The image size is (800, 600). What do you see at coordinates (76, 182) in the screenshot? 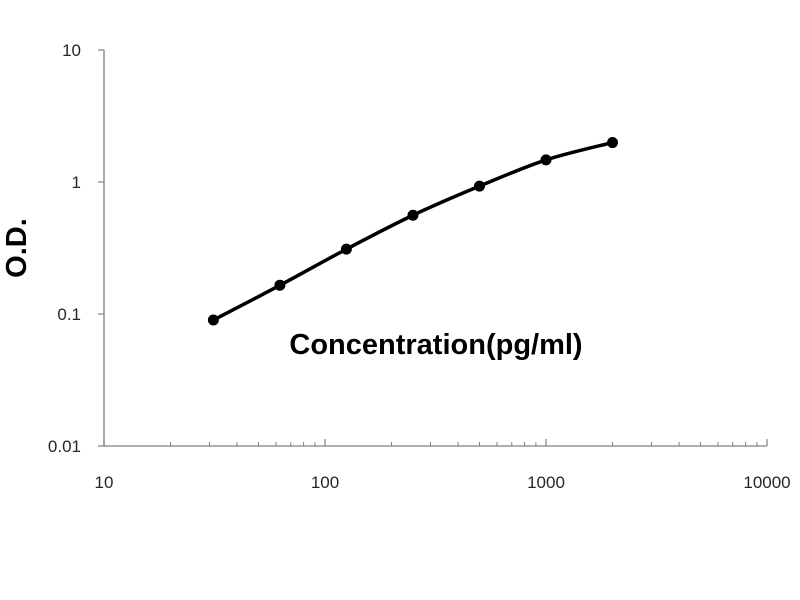
I see `y-tick-label: 1` at bounding box center [76, 182].